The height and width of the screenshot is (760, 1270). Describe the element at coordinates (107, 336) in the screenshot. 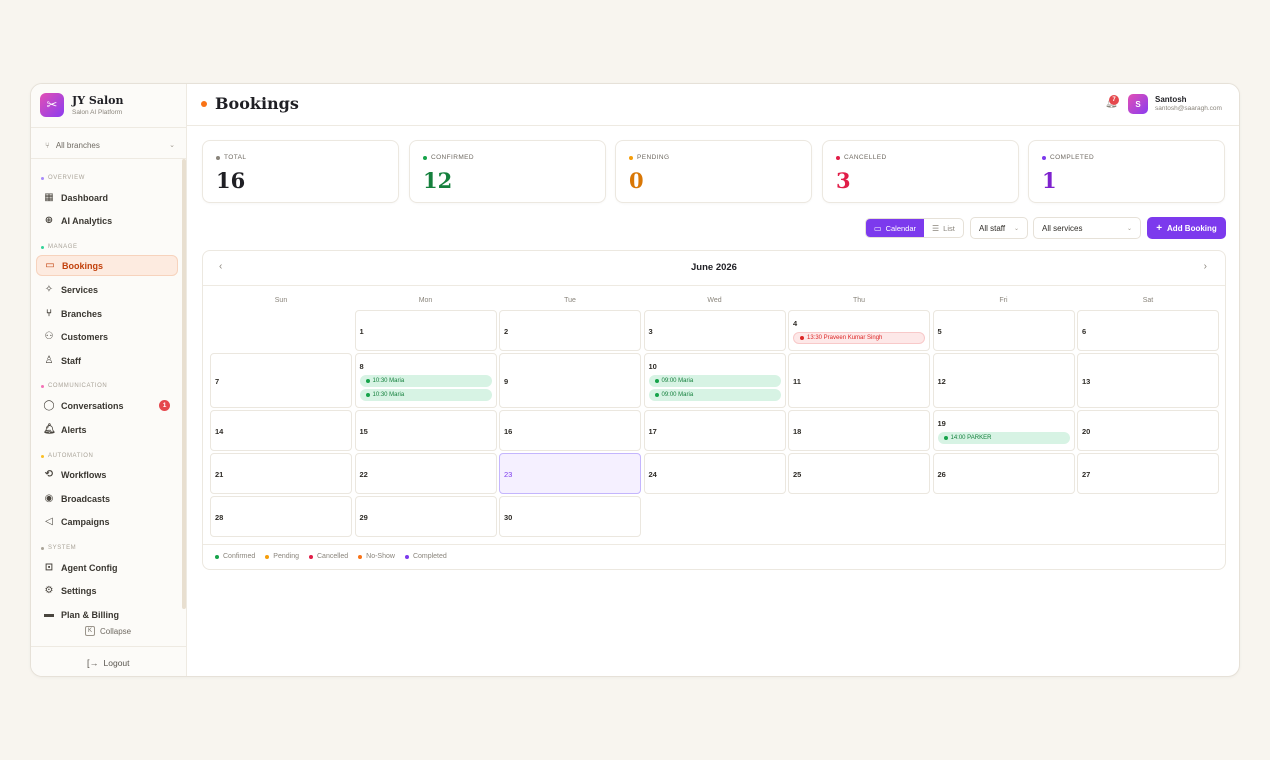

I see `sidebar-item-customers: ⚇ Customers` at that location.